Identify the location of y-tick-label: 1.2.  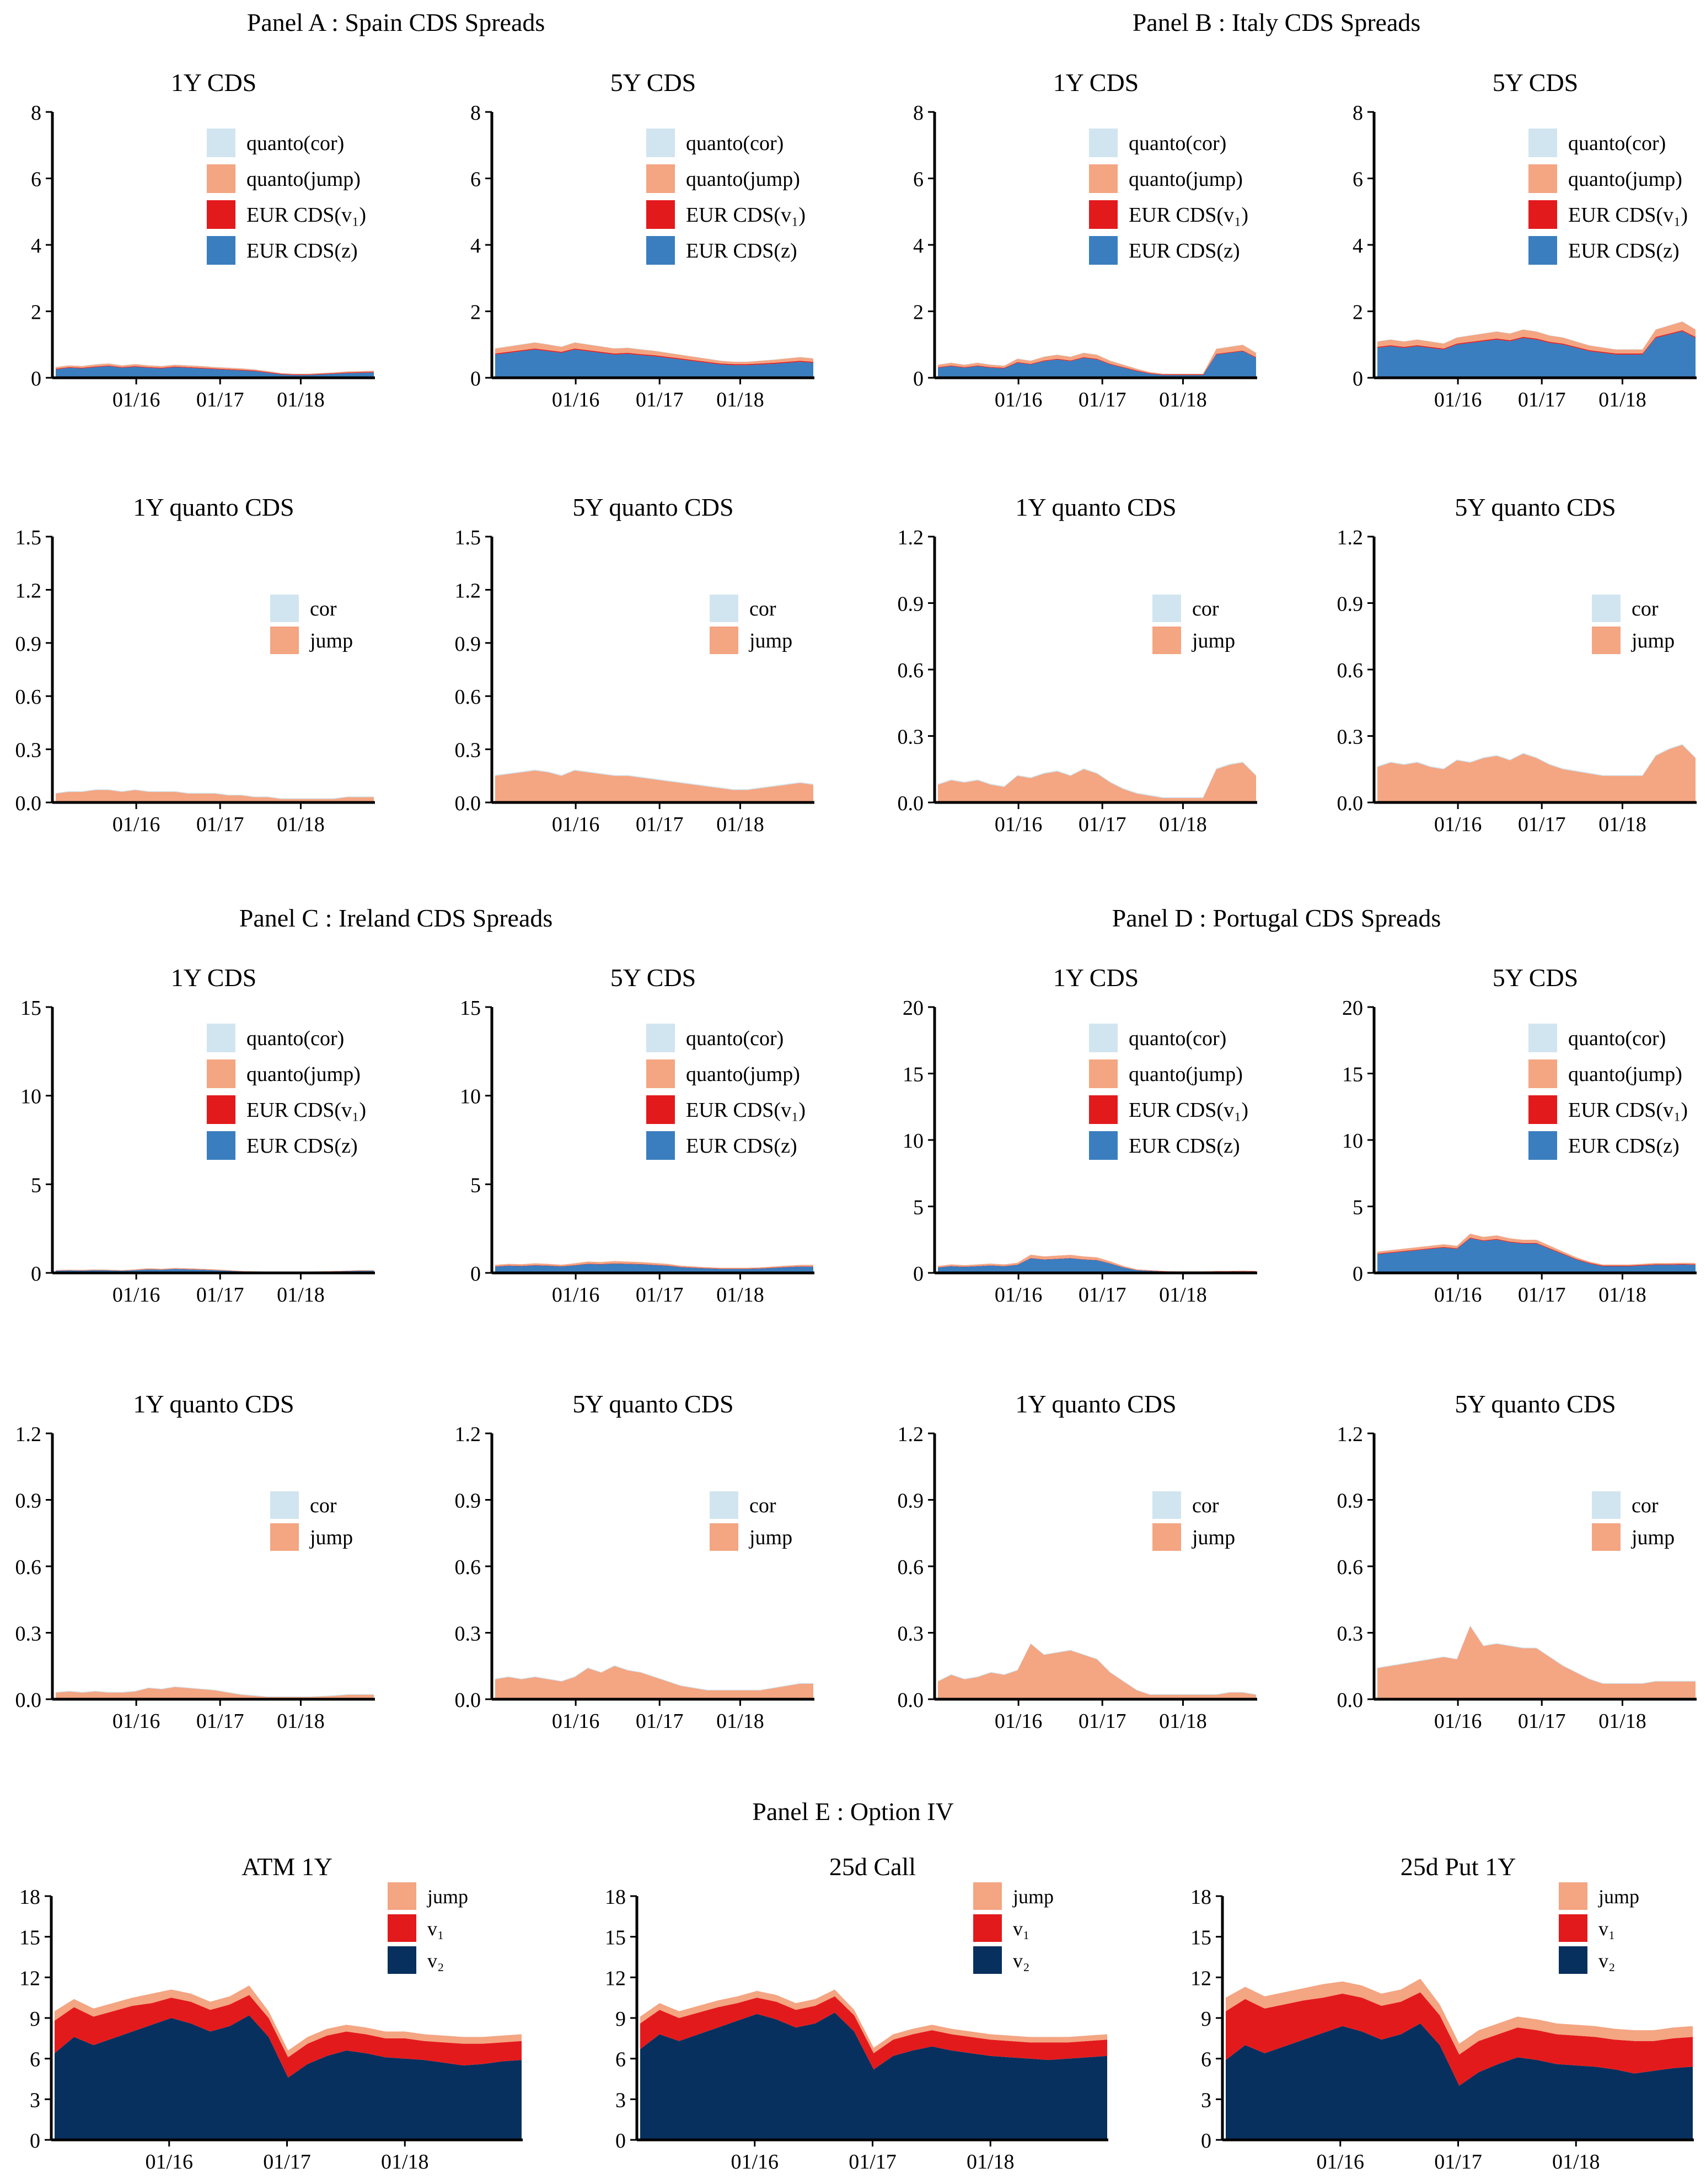
(29, 1435).